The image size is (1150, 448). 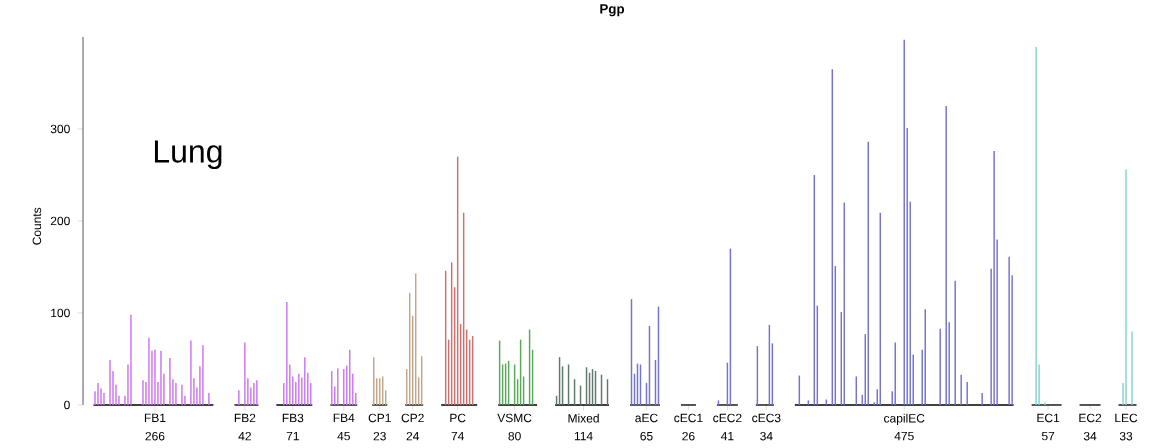 I want to click on annotation: Lung, so click(x=188, y=155).